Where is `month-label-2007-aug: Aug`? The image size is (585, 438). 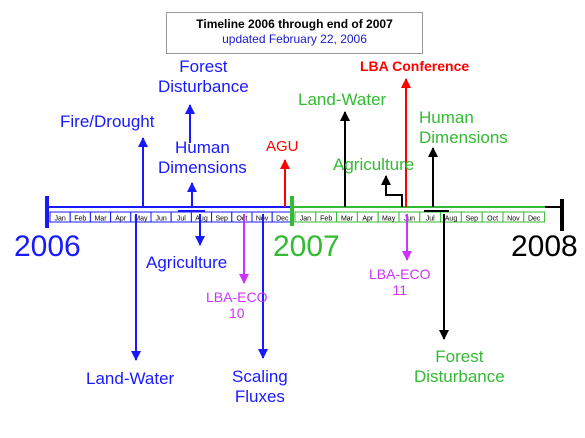
month-label-2007-aug: Aug is located at coordinates (451, 219).